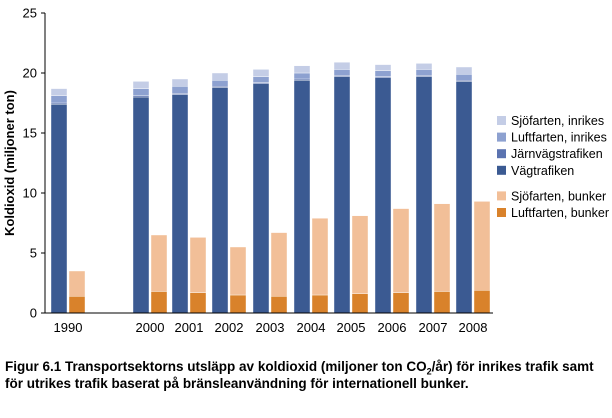 Image resolution: width=612 pixels, height=418 pixels. Describe the element at coordinates (30, 193) in the screenshot. I see `y-tick-label: 10` at that location.